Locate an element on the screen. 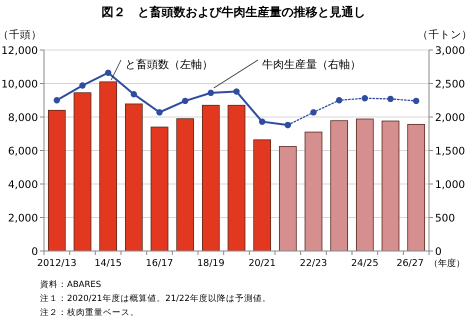 The image size is (467, 322). y-tick-label: 2,000 is located at coordinates (23, 218).